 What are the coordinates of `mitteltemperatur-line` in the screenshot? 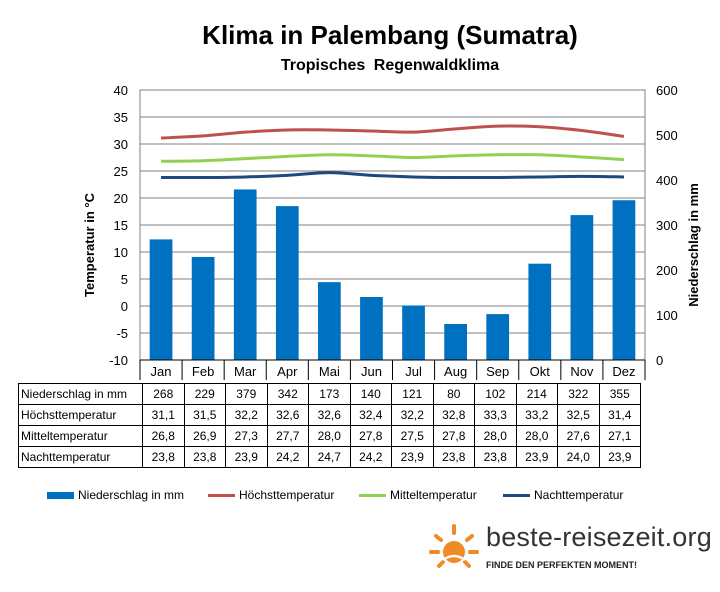 It's located at (393, 158).